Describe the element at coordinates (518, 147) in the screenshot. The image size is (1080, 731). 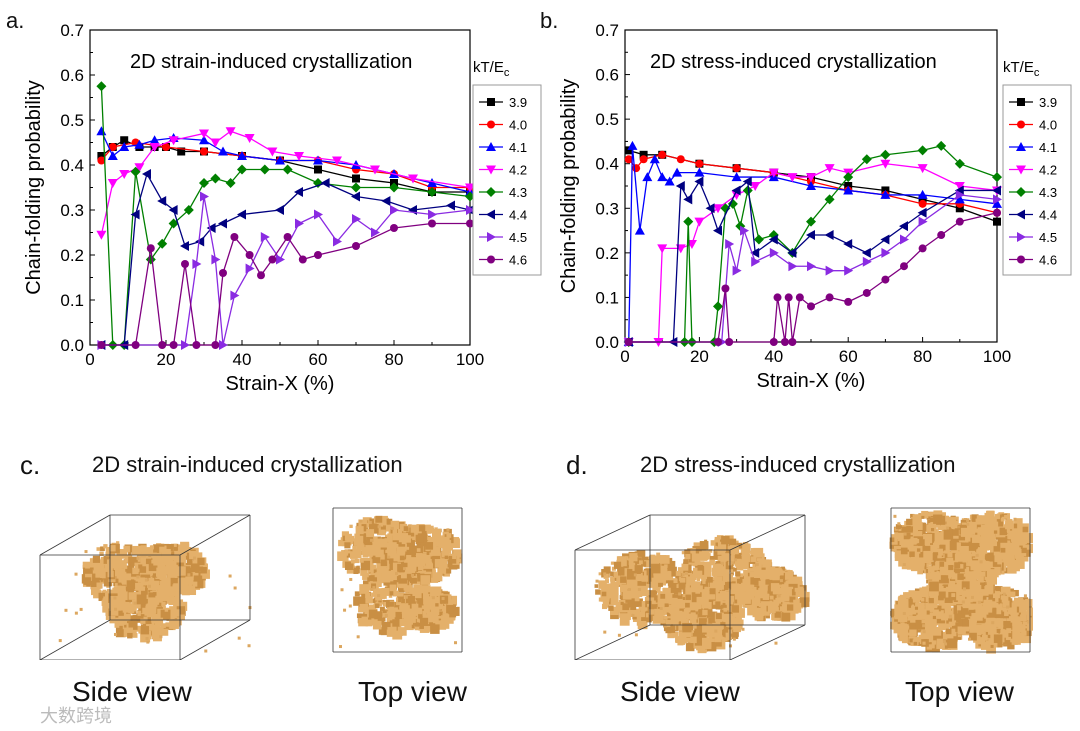
I see `legend-label: 4.1` at that location.